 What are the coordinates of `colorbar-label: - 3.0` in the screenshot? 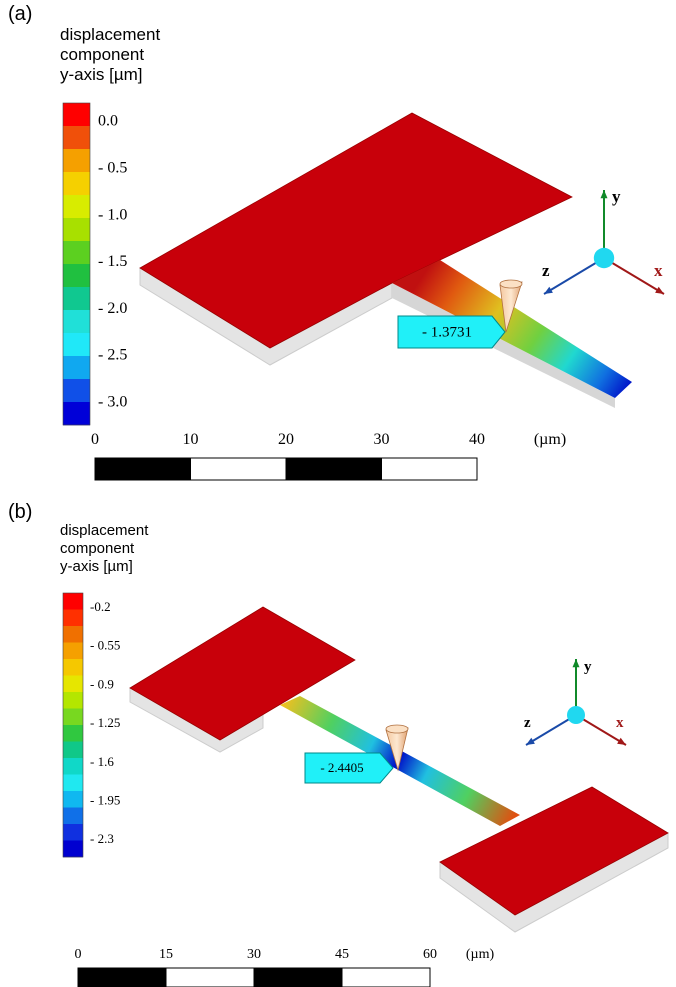 It's located at (112, 401).